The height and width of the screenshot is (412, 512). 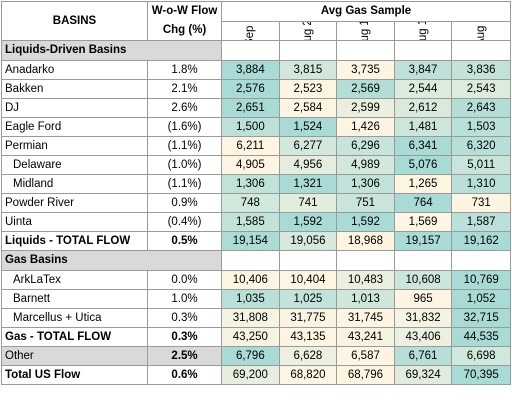 I want to click on flow-value-cell: 2,584, so click(x=308, y=108).